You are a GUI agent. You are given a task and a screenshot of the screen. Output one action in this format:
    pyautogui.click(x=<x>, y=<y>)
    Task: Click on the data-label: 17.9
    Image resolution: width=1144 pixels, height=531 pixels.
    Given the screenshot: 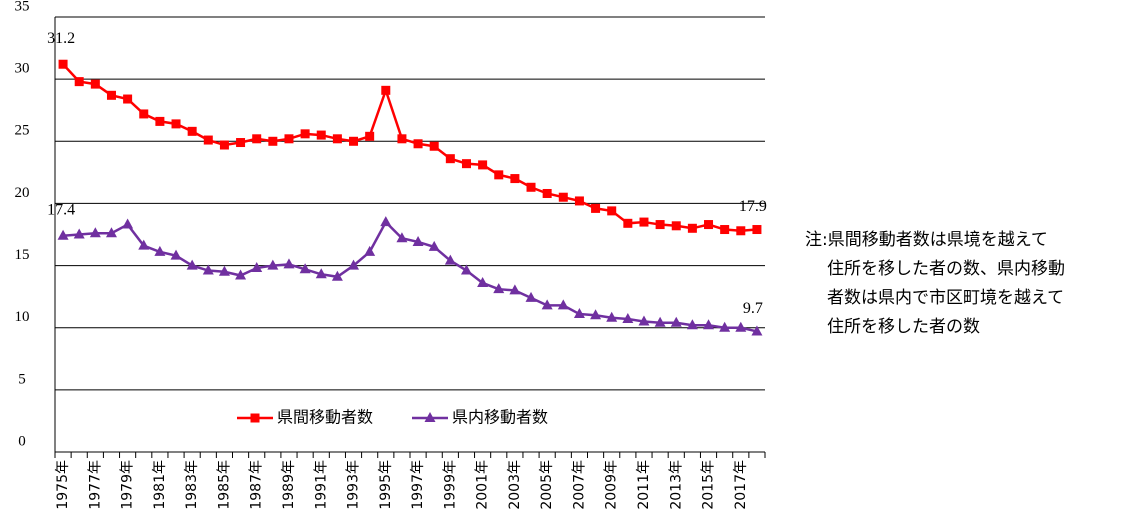 What is the action you would take?
    pyautogui.click(x=753, y=206)
    